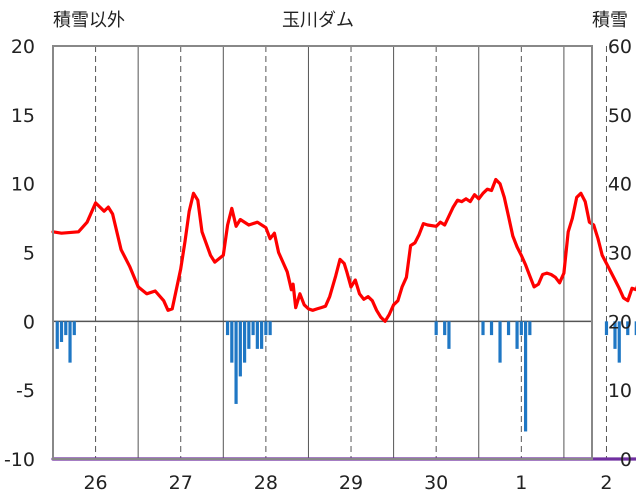  Describe the element at coordinates (351, 483) in the screenshot. I see `x-tick-label: 29` at that location.